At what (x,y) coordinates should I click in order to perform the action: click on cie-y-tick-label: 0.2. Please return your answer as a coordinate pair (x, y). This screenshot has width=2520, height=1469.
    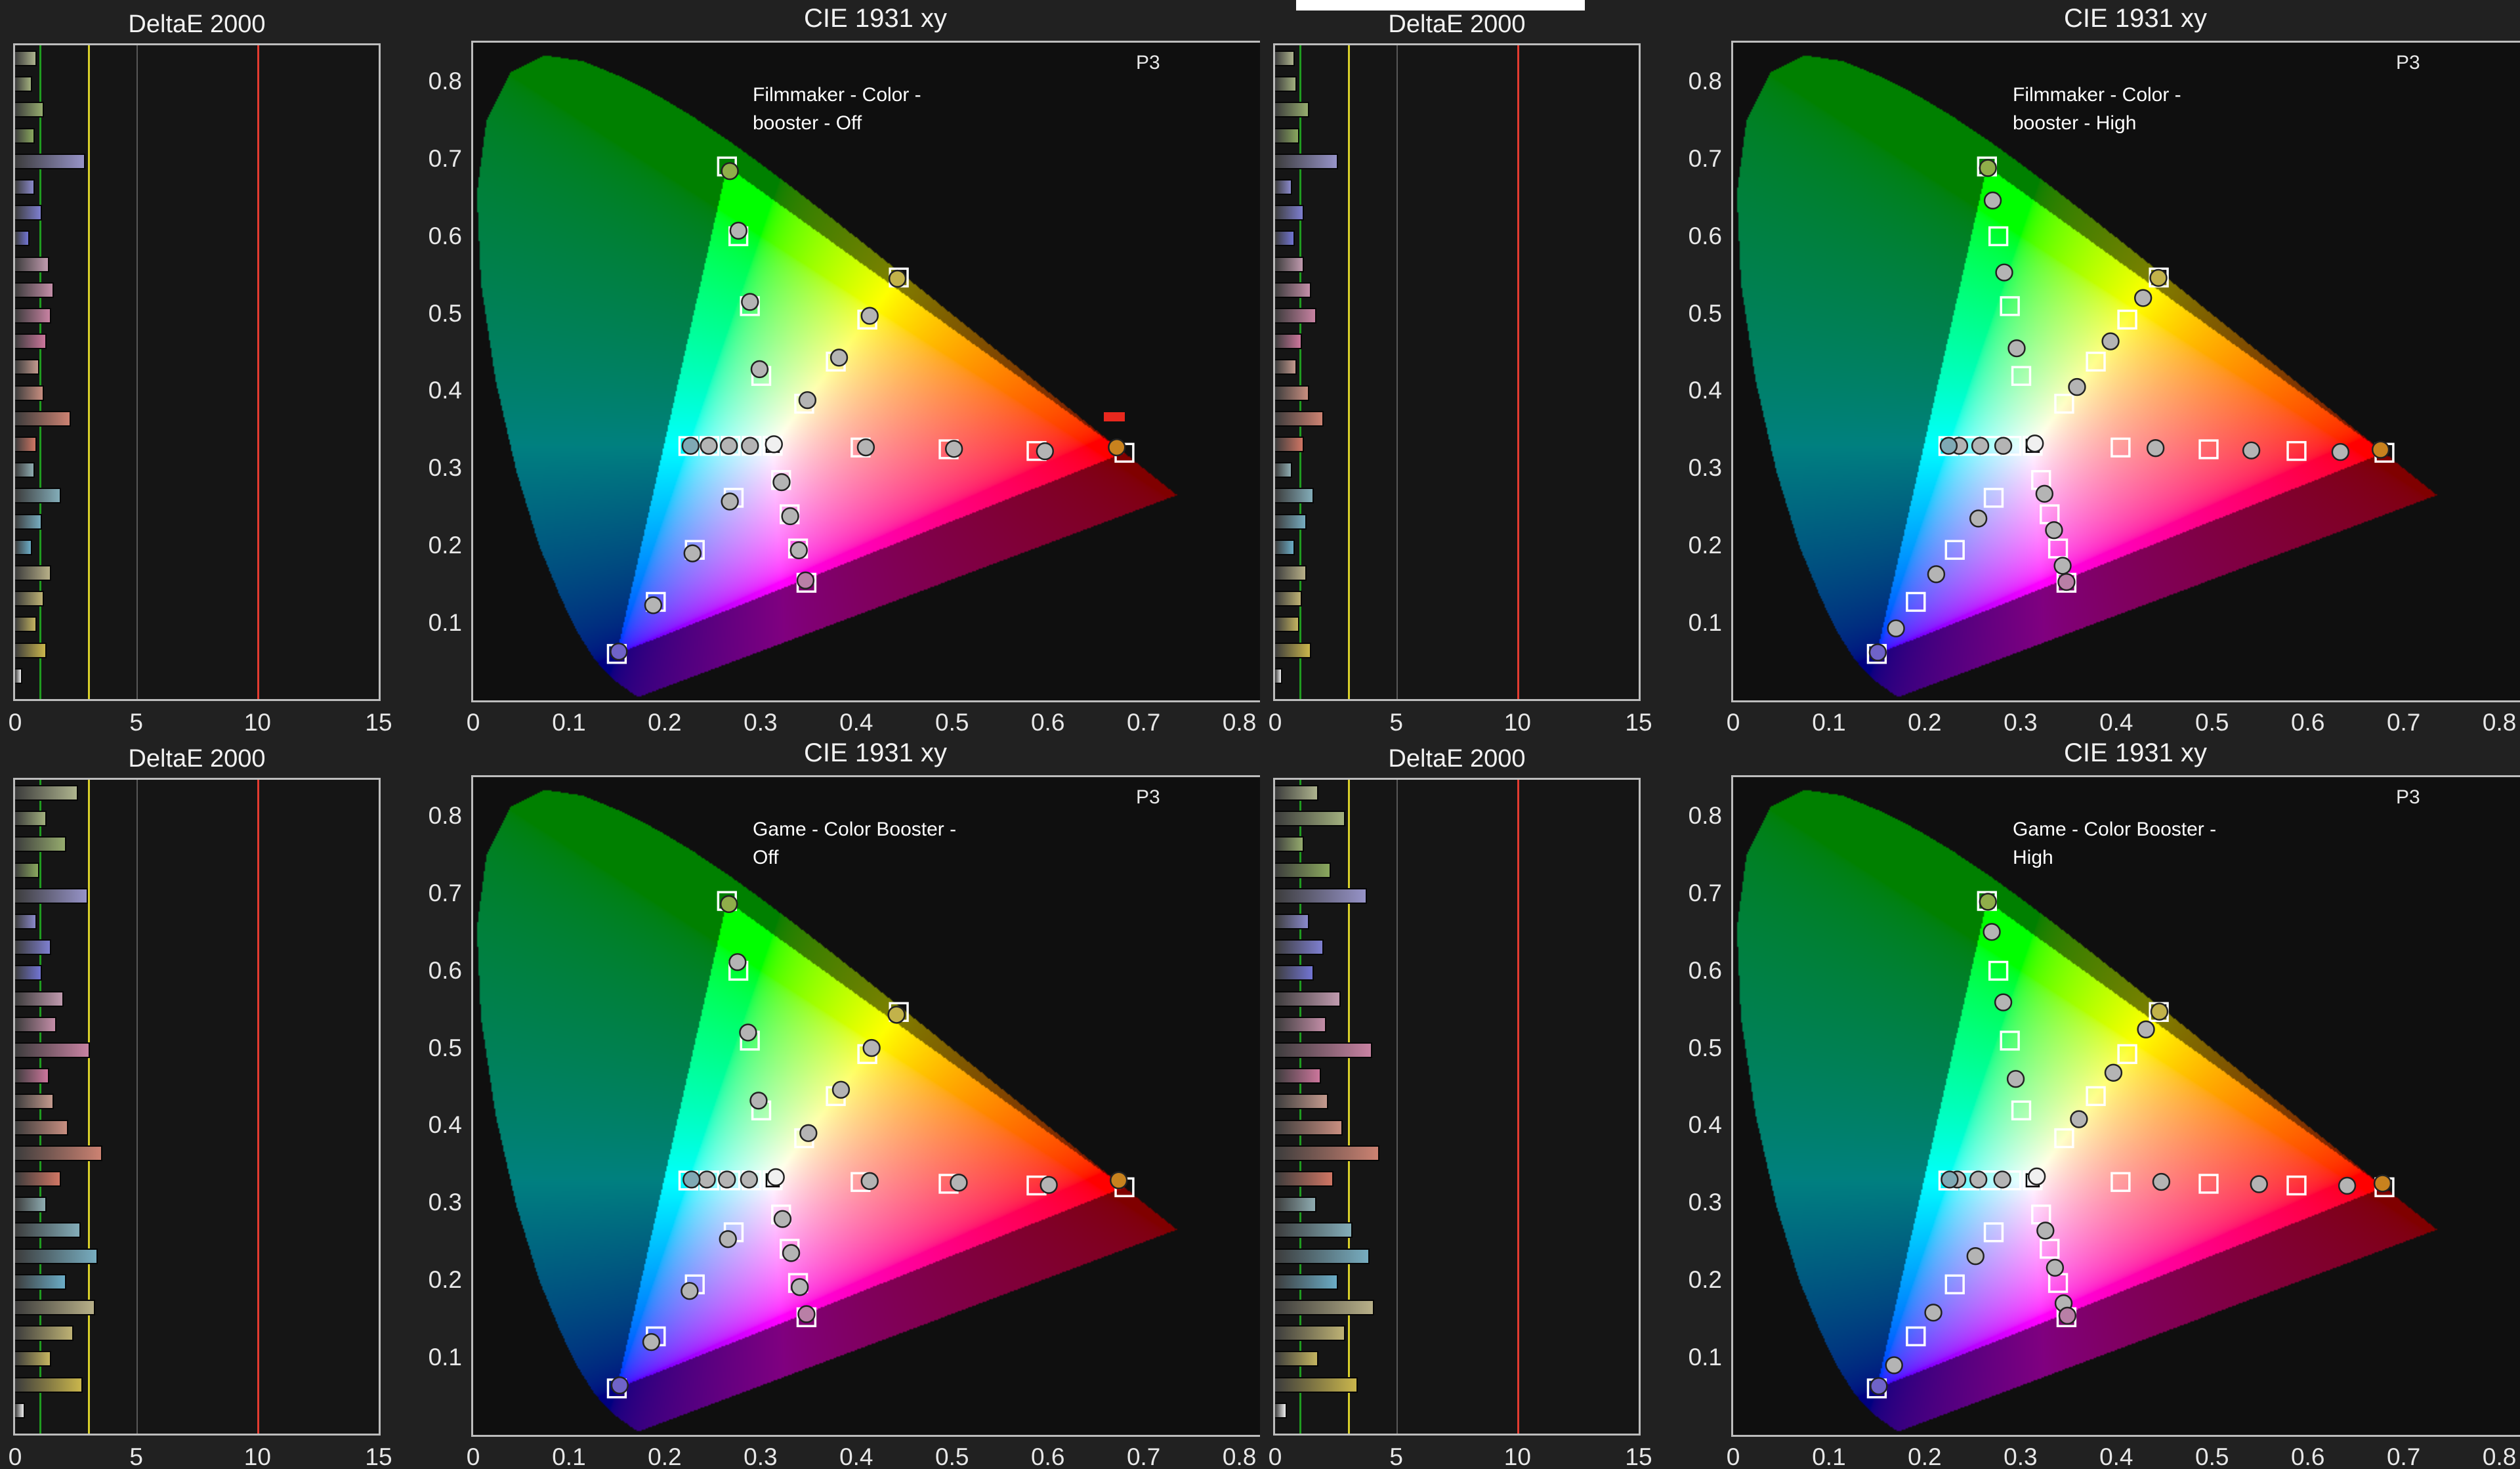
    Looking at the image, I should click on (1705, 1280).